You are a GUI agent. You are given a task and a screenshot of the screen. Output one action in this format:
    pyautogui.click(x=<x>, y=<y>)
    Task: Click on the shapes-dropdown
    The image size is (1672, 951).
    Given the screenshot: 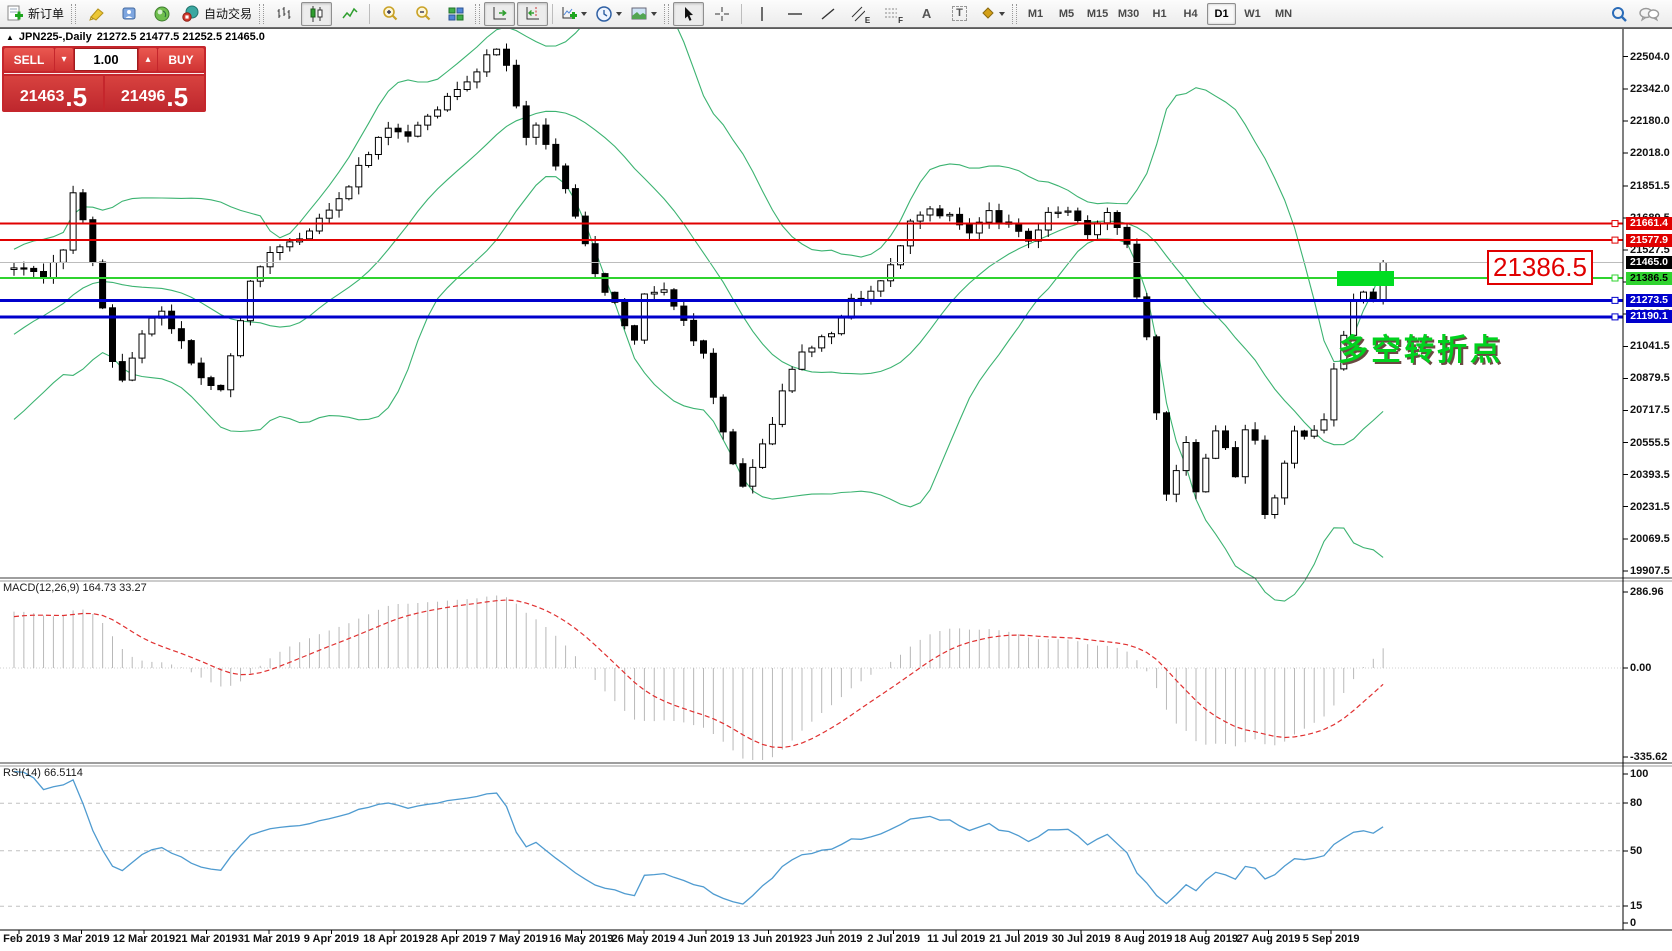 What is the action you would take?
    pyautogui.click(x=992, y=14)
    